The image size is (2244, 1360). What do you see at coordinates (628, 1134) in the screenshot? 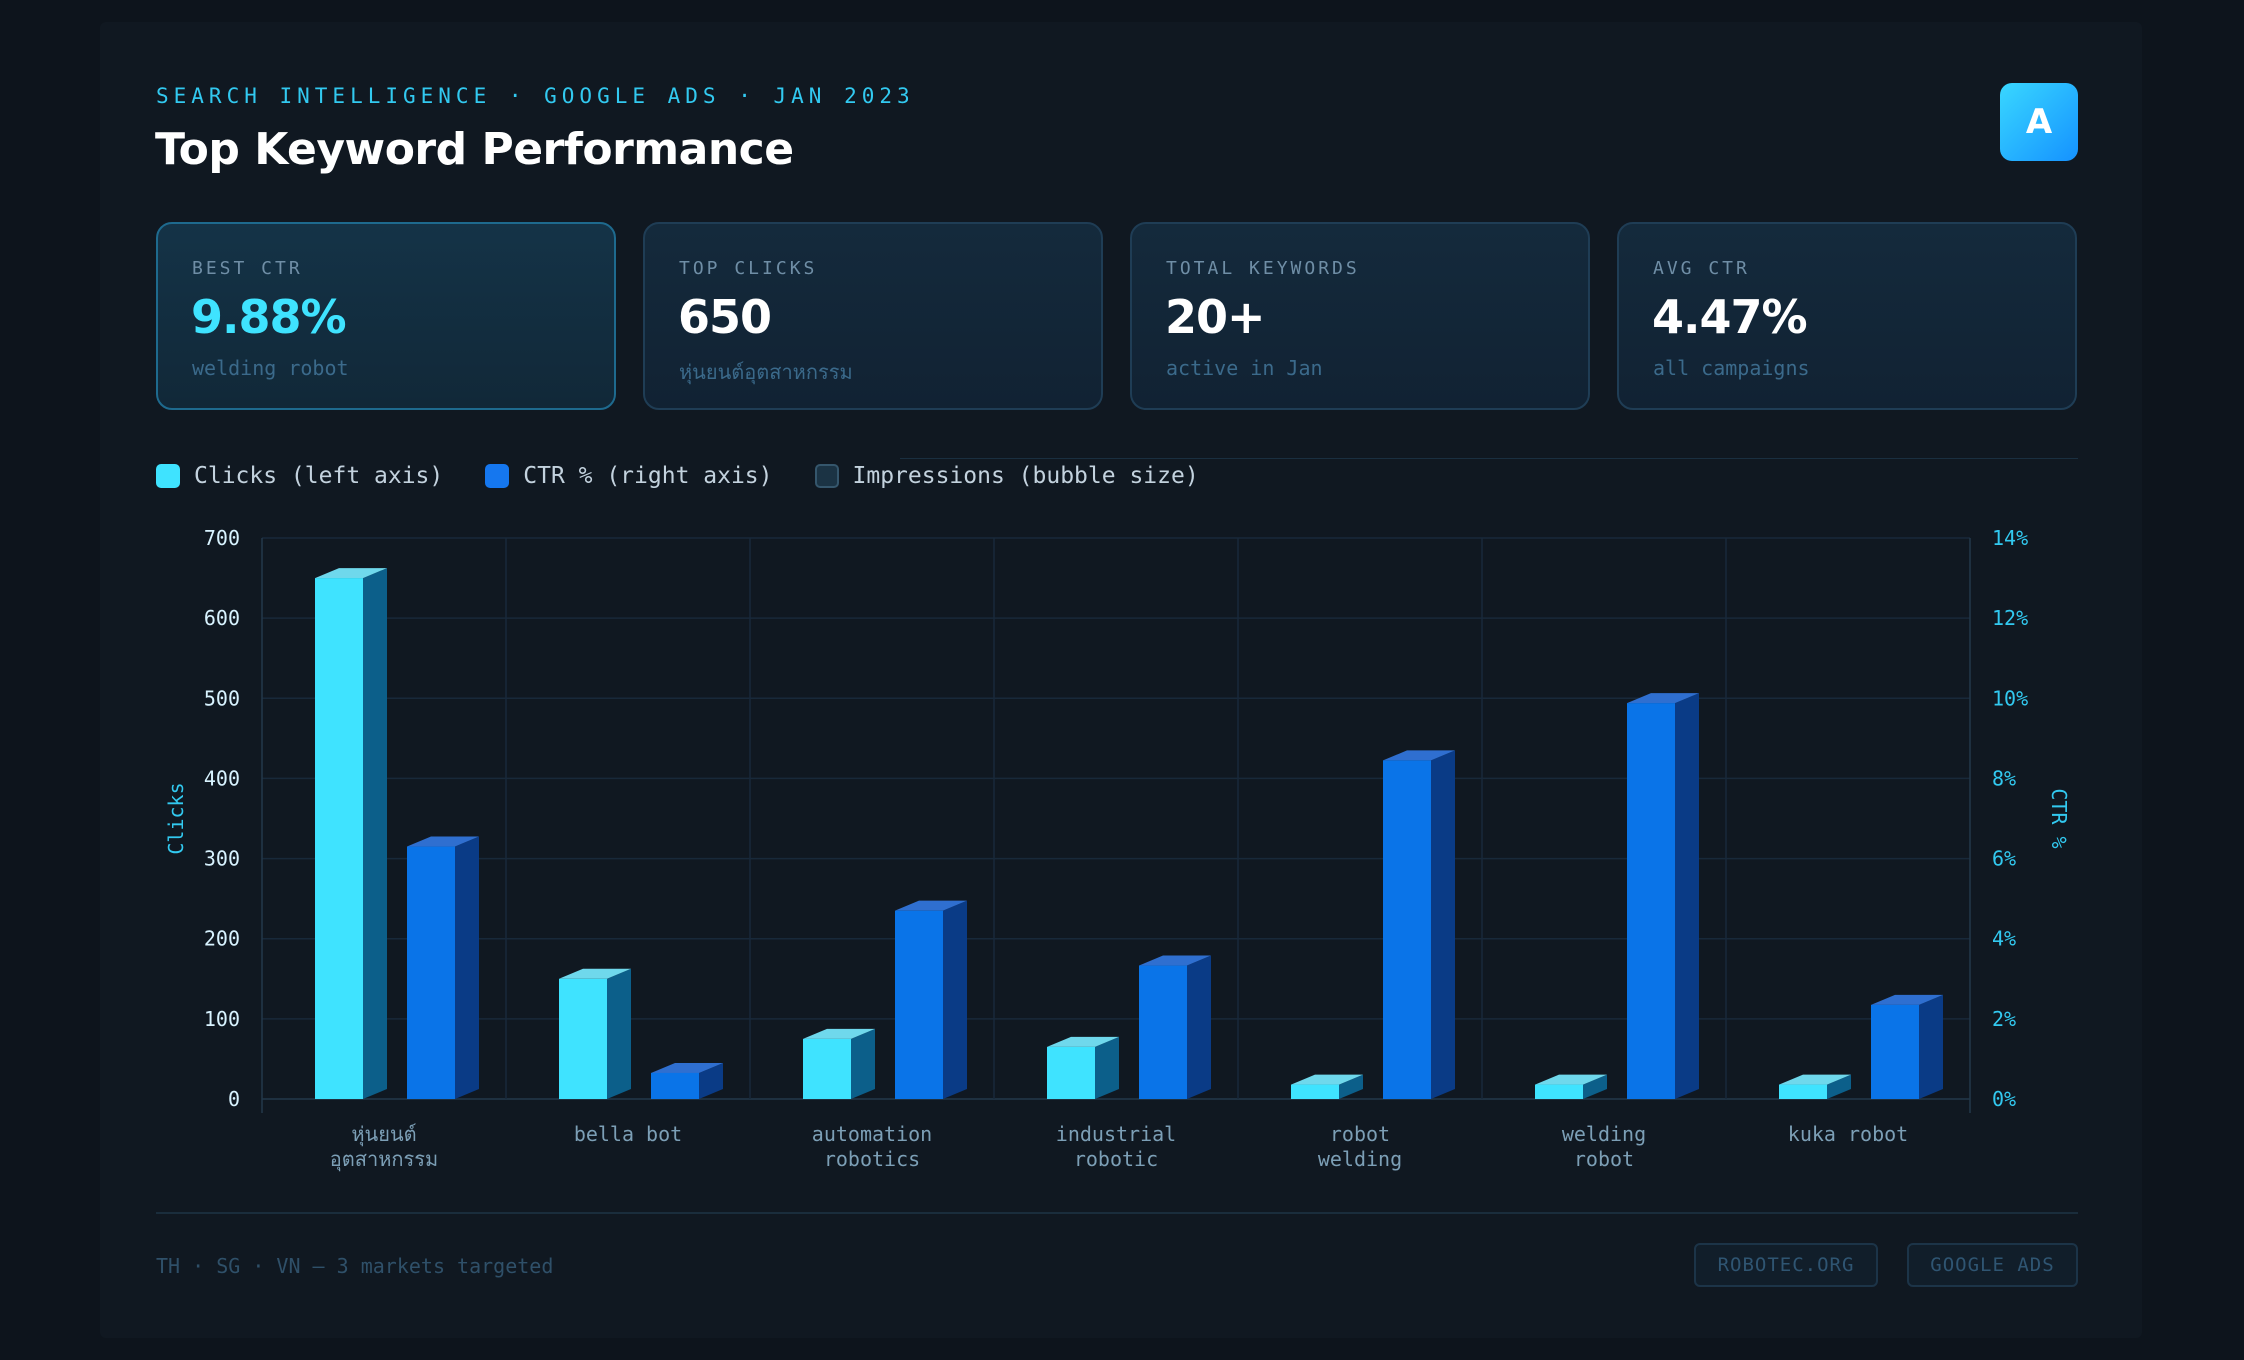
I see `x-tick-label: bella bot` at bounding box center [628, 1134].